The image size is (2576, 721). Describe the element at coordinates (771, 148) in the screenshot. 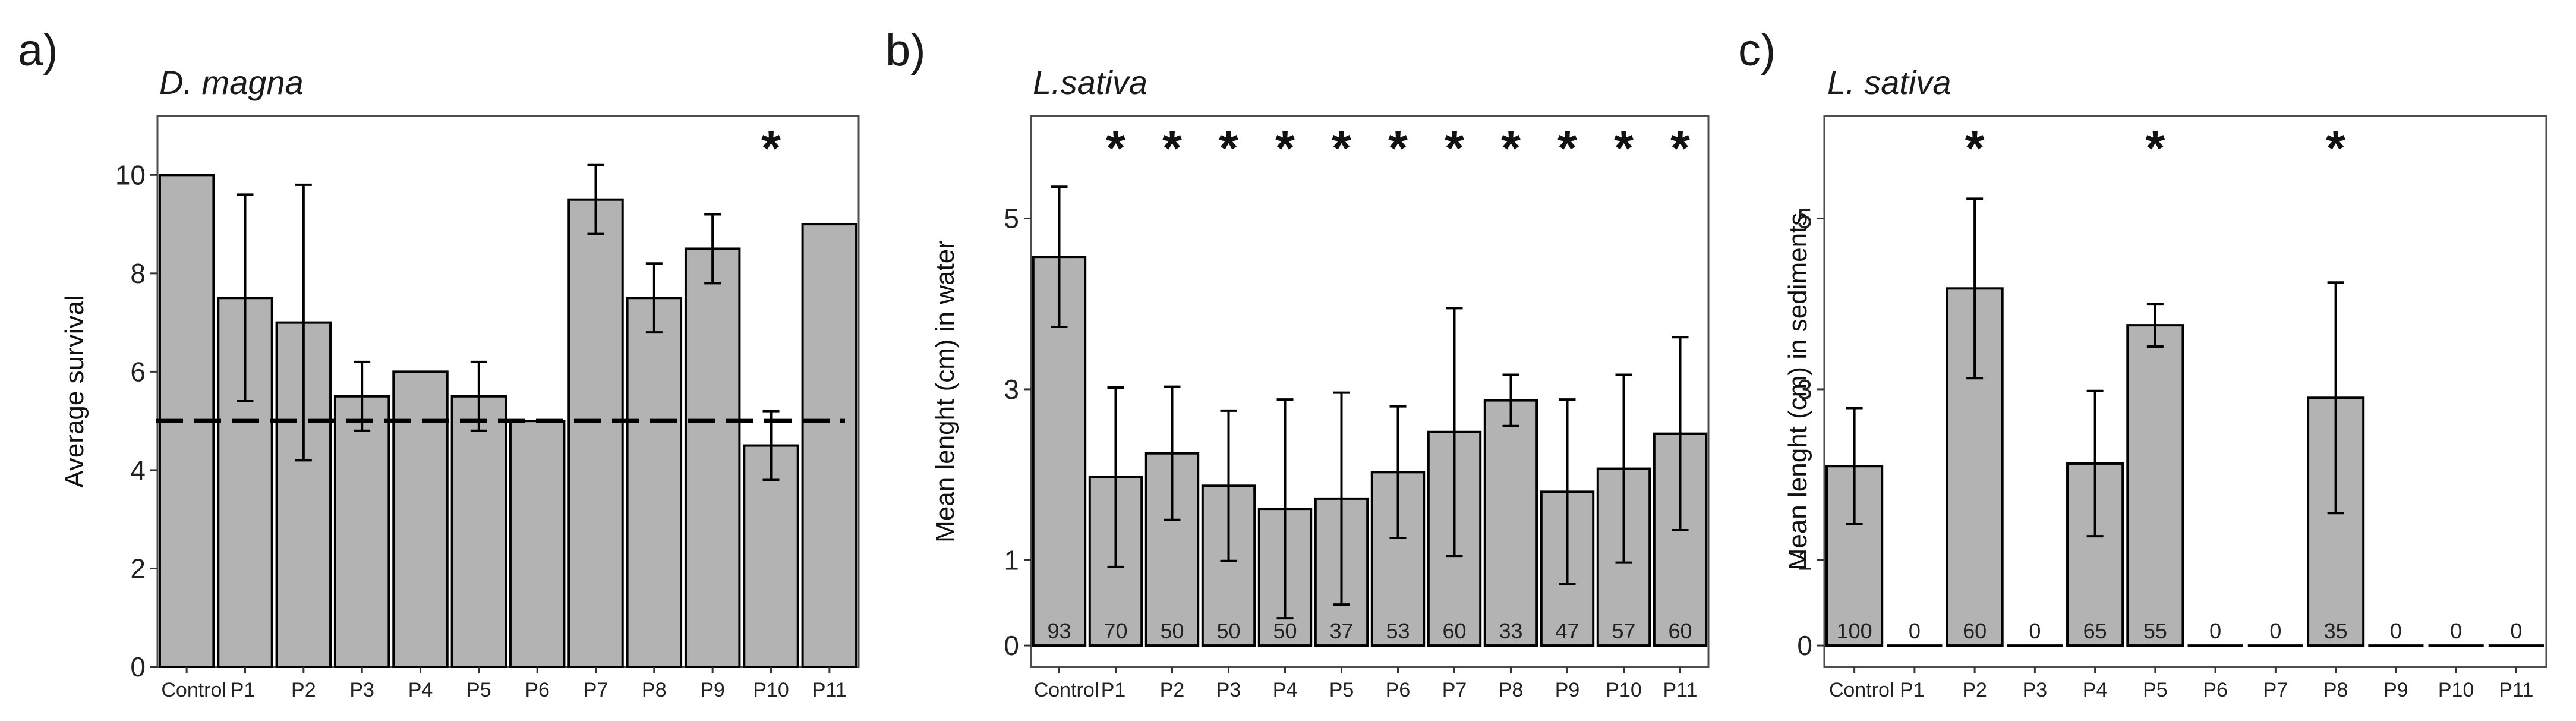

I see `significance-star-1-p10: *` at that location.